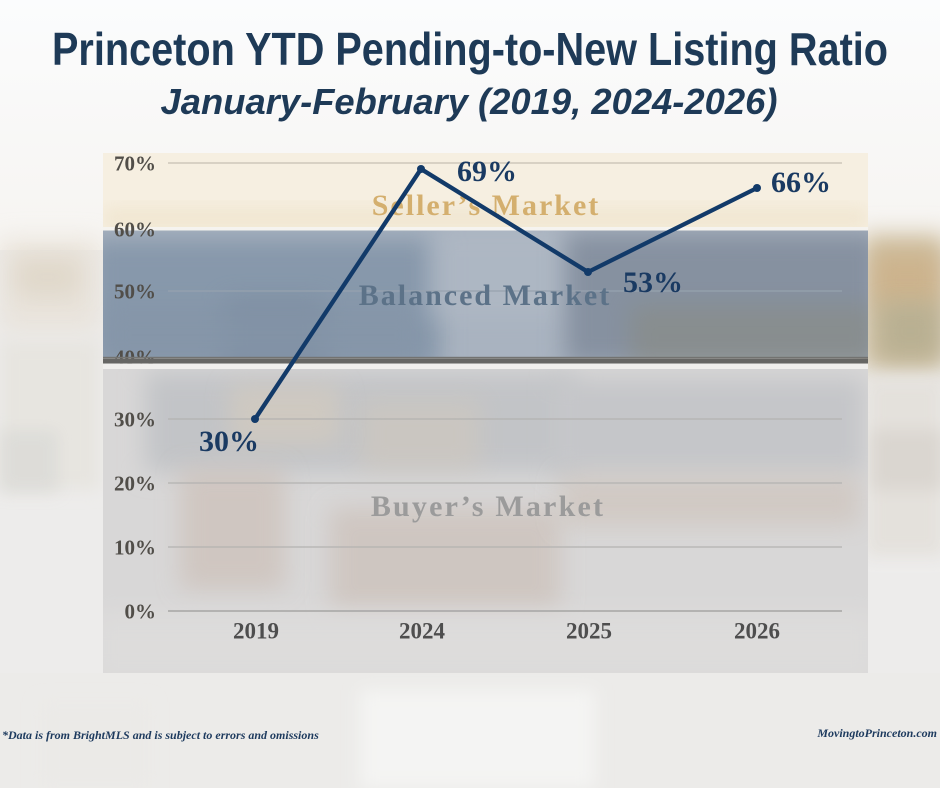 This screenshot has height=788, width=940. Describe the element at coordinates (135, 484) in the screenshot. I see `svg-text: 20%` at that location.